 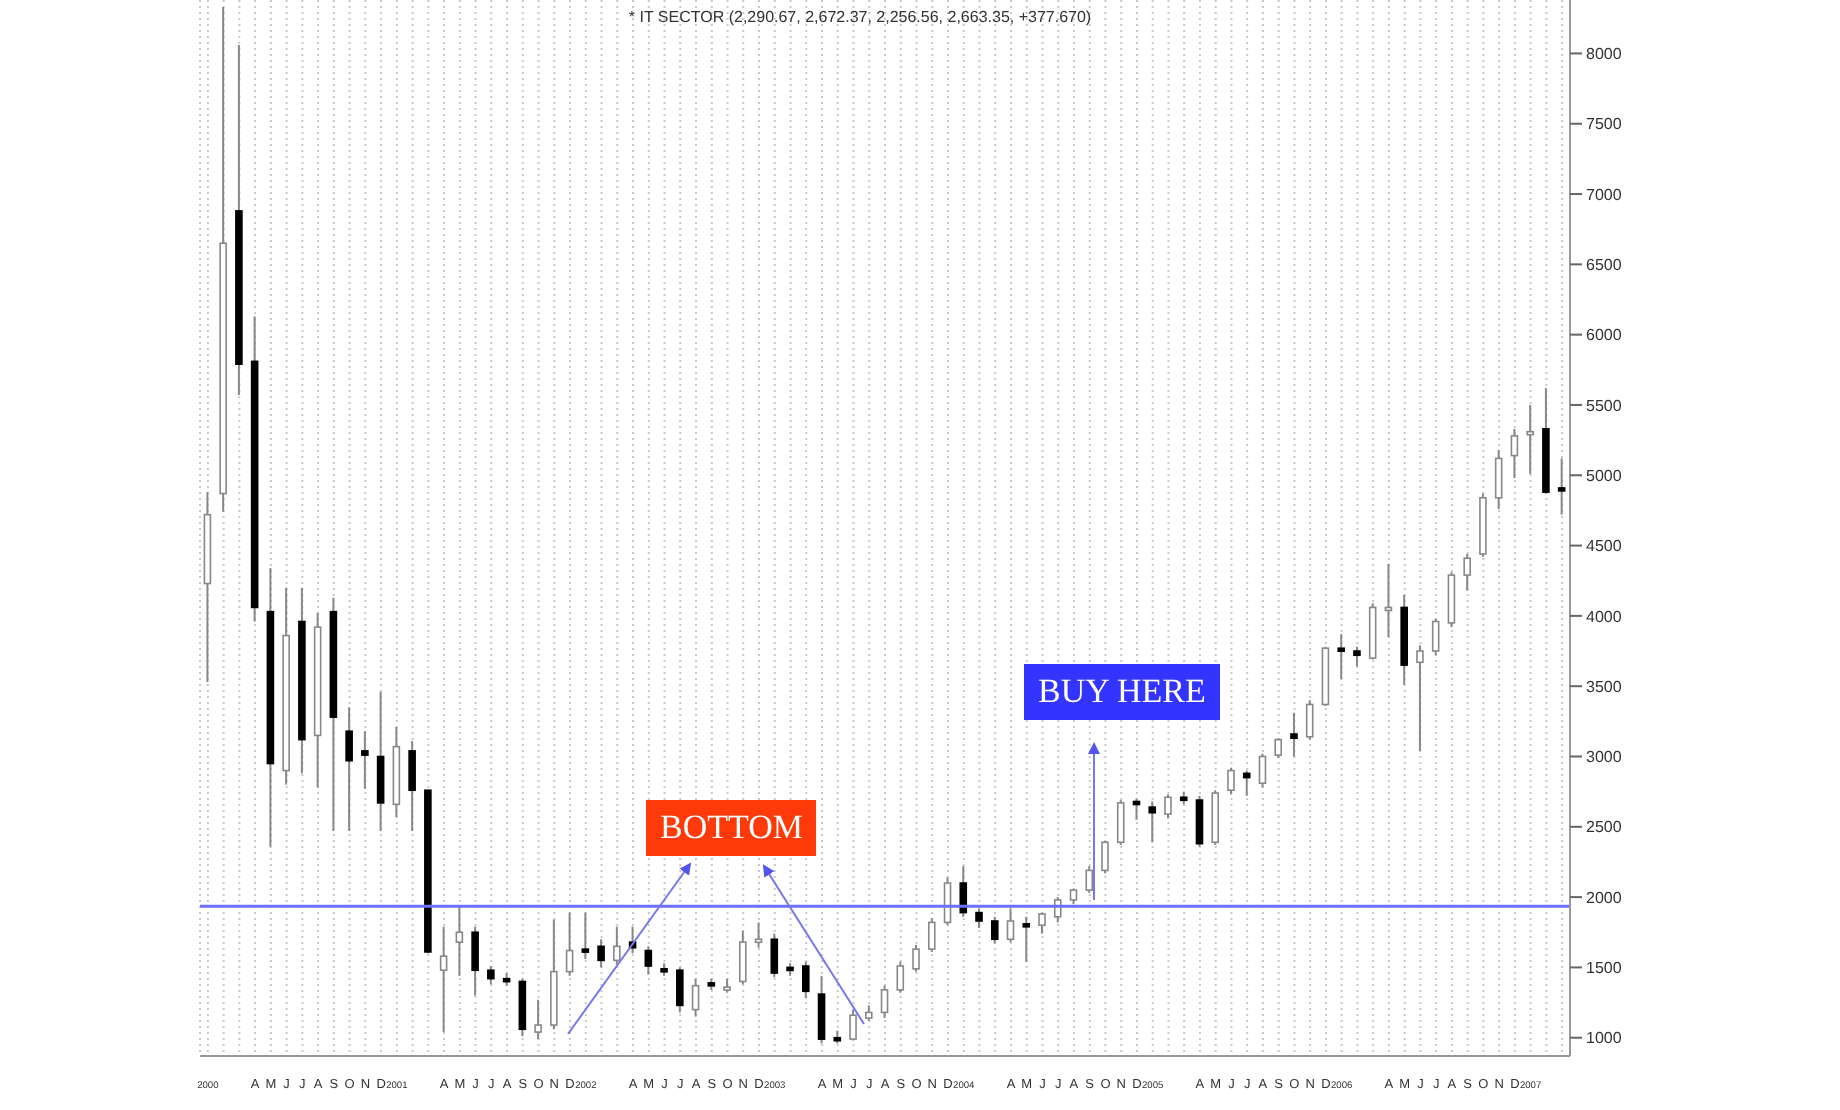 What do you see at coordinates (1604, 686) in the screenshot?
I see `y-tick-label: 3500` at bounding box center [1604, 686].